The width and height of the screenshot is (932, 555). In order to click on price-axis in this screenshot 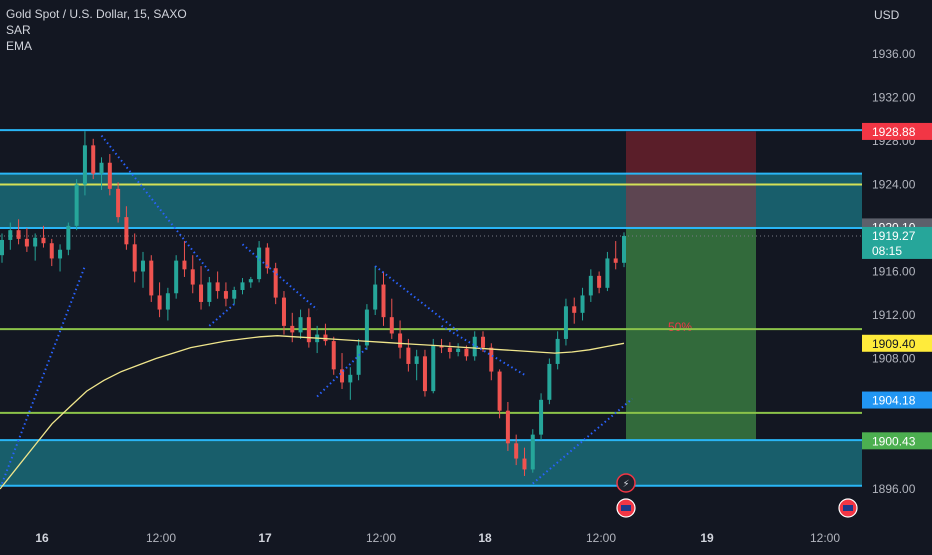, I will do `click(897, 275)`.